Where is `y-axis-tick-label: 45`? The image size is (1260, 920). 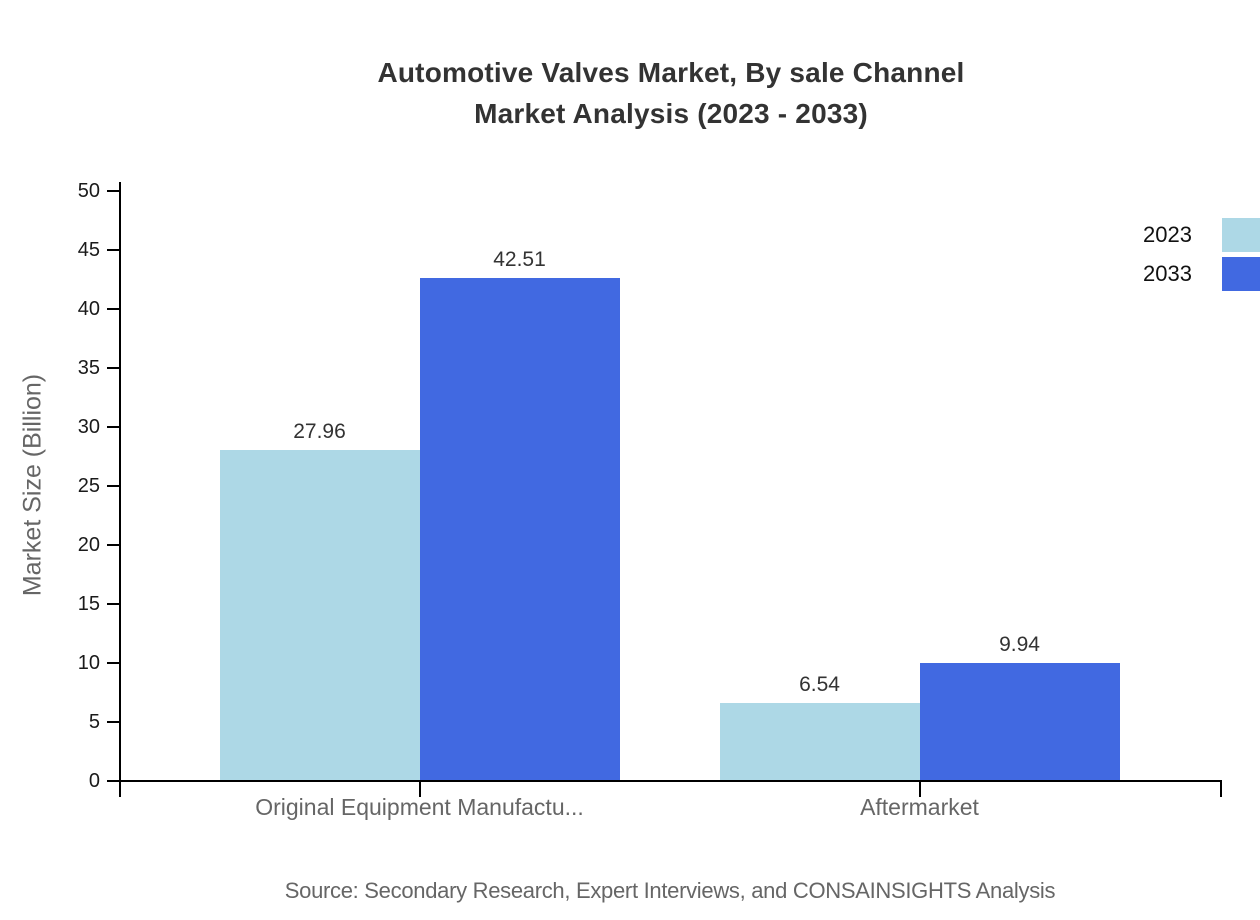
y-axis-tick-label: 45 is located at coordinates (88, 250).